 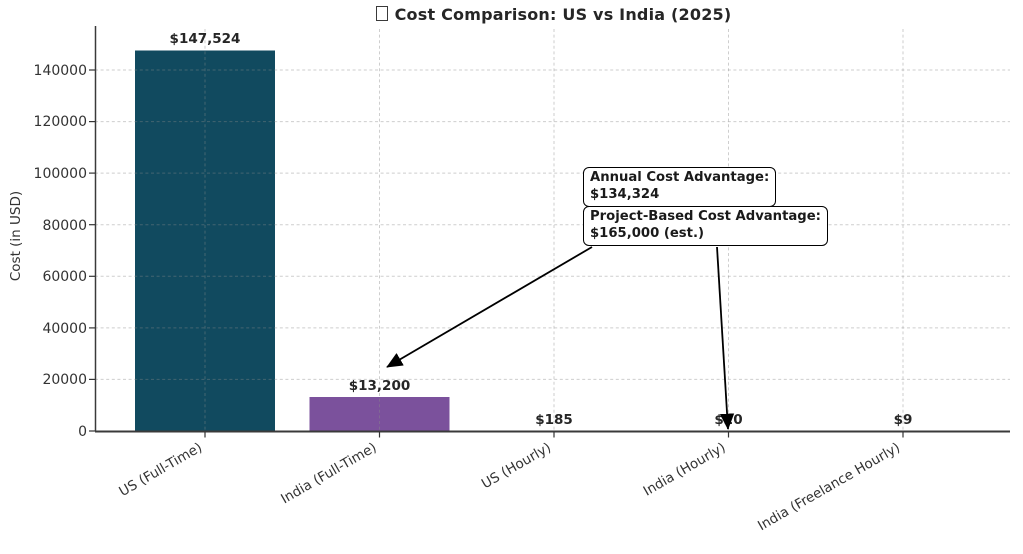 I want to click on y-tick-label: 80000, so click(x=64, y=226).